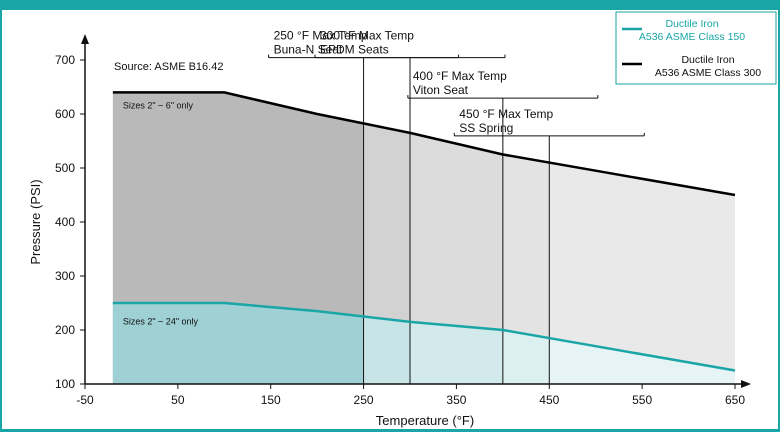 The image size is (780, 432). I want to click on x-axis-arrow, so click(746, 384).